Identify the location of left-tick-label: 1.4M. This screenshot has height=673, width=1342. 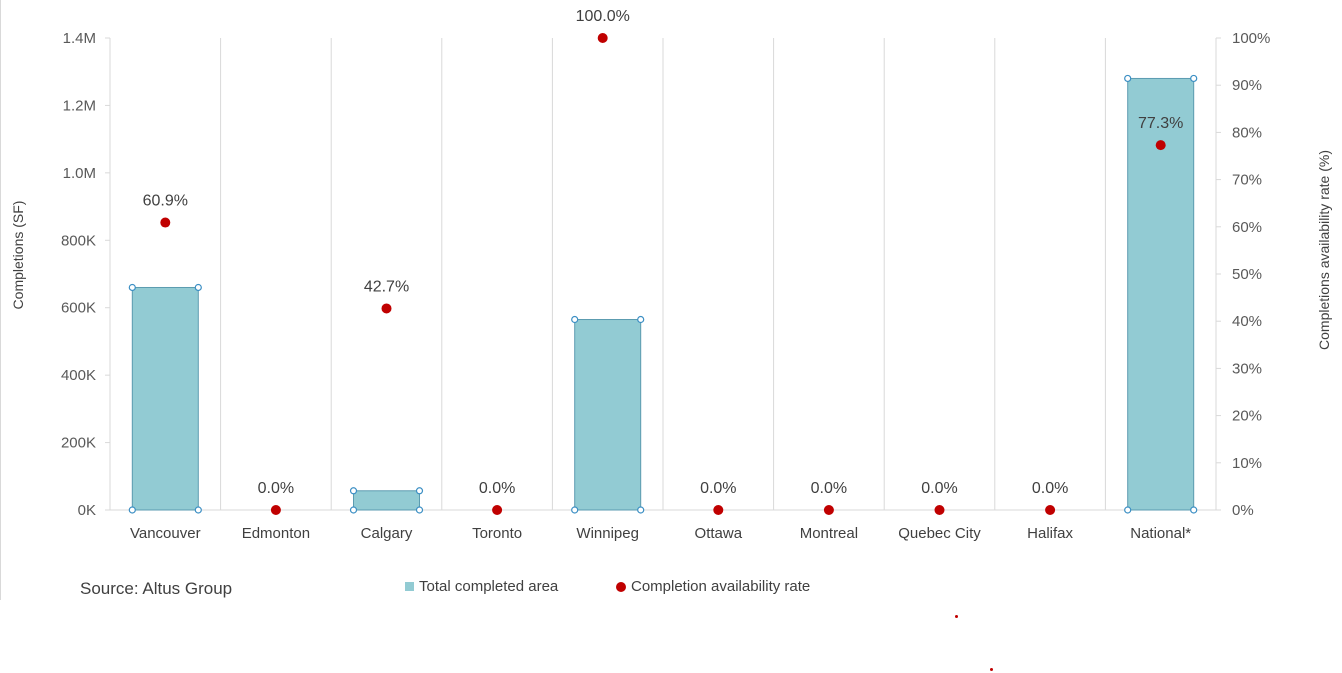
(79, 38).